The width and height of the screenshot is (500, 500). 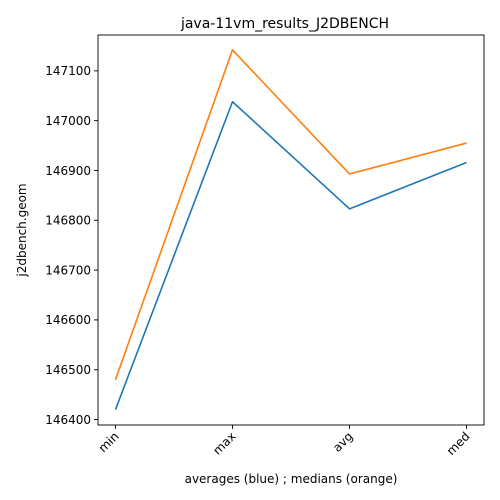 I want to click on x-axis-ticks: min max avg med, so click(x=284, y=441).